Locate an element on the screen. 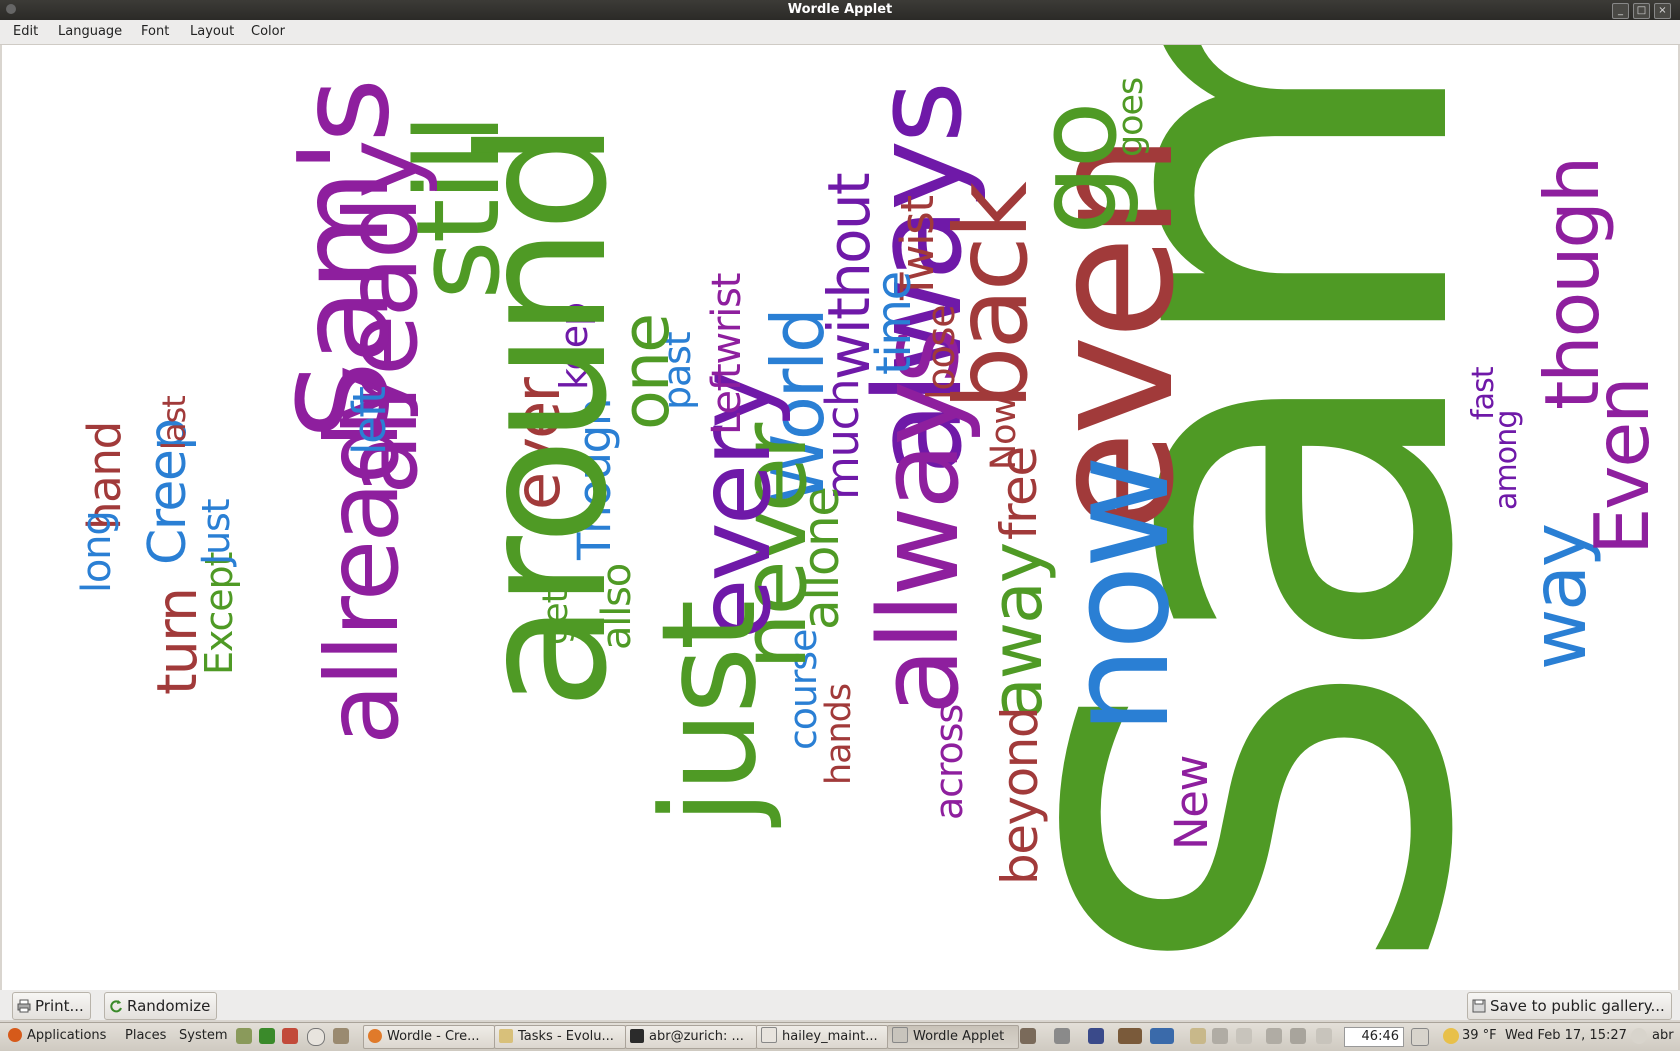 Image resolution: width=1680 pixels, height=1051 pixels. word-left: left is located at coordinates (369, 421).